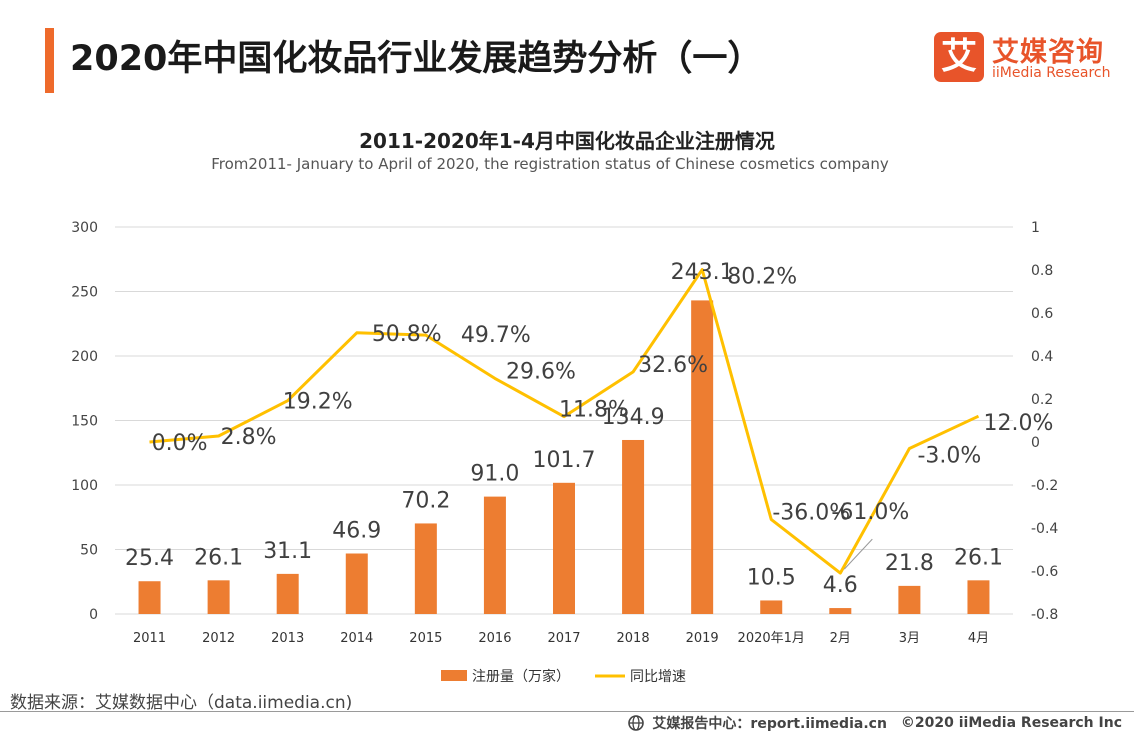 This screenshot has width=1134, height=737. What do you see at coordinates (1048, 52) in the screenshot?
I see `logo-cn-text: 艾媒咨询` at bounding box center [1048, 52].